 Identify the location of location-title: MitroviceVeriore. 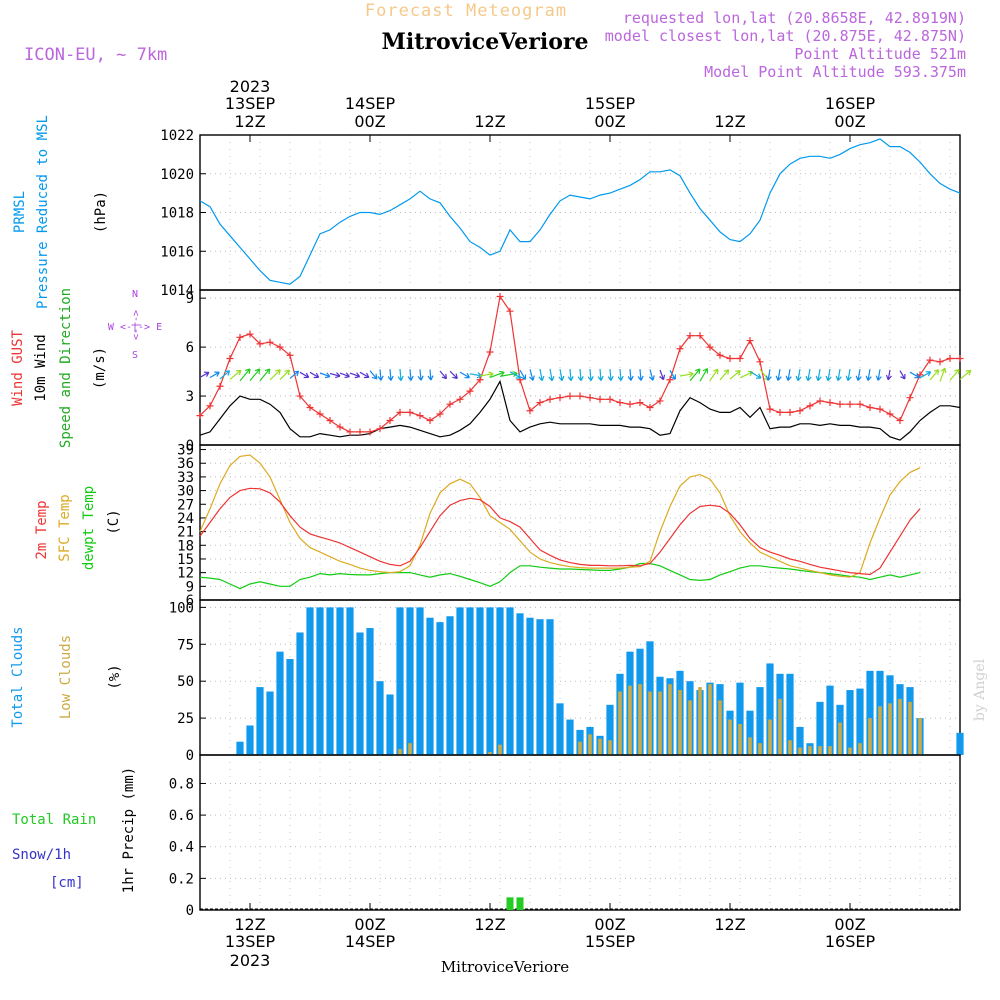
(485, 42).